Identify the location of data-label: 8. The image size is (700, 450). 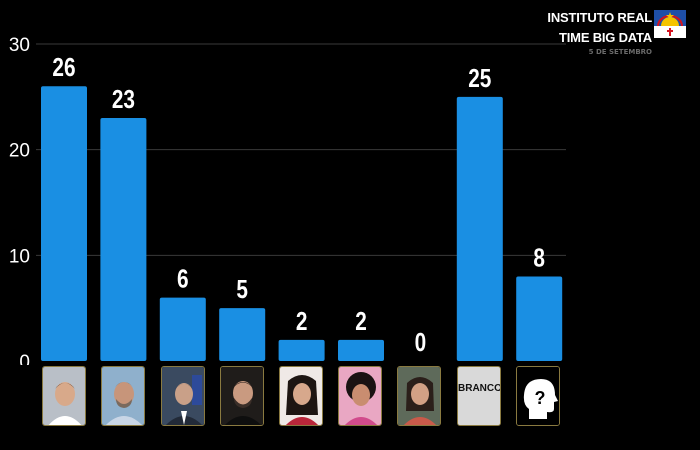
(539, 257).